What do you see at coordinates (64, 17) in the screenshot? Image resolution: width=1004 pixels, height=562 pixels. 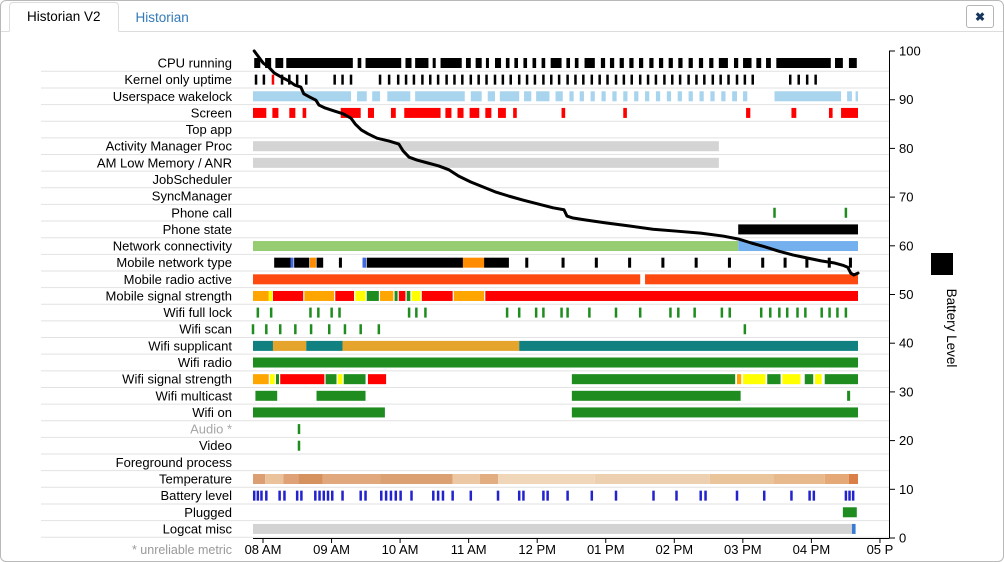 I see `tab-historian-v2: Historian V2` at bounding box center [64, 17].